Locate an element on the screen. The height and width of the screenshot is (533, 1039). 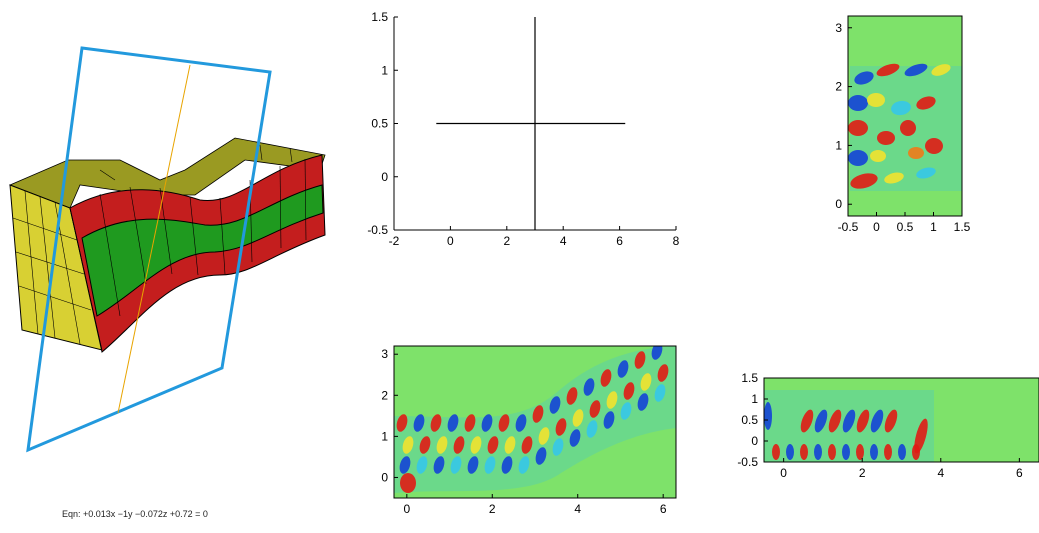
plane-equation: Eqn: +0.013x −1y −0.072z +0.72 = 0 is located at coordinates (135, 514).